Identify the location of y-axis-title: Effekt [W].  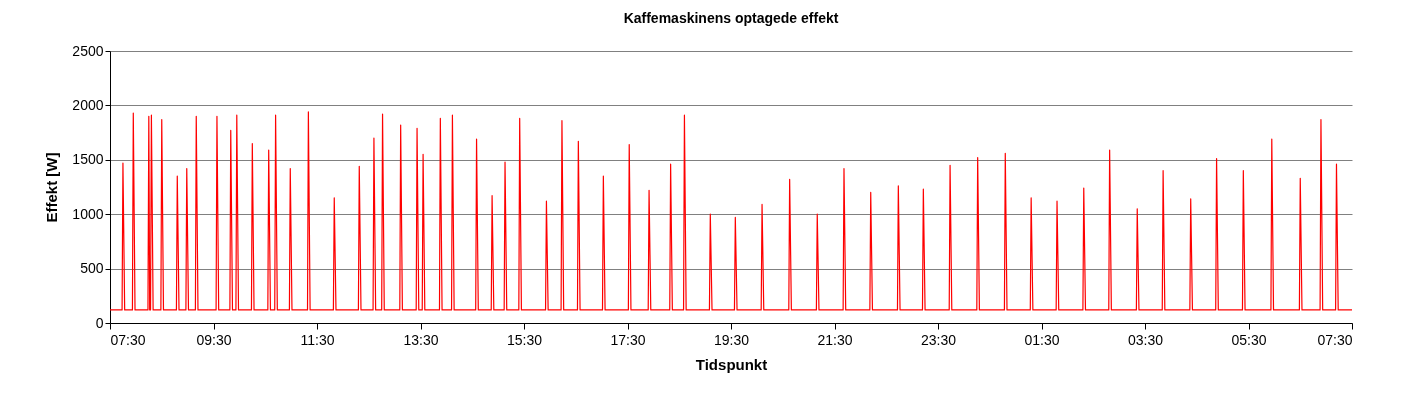
(52, 187).